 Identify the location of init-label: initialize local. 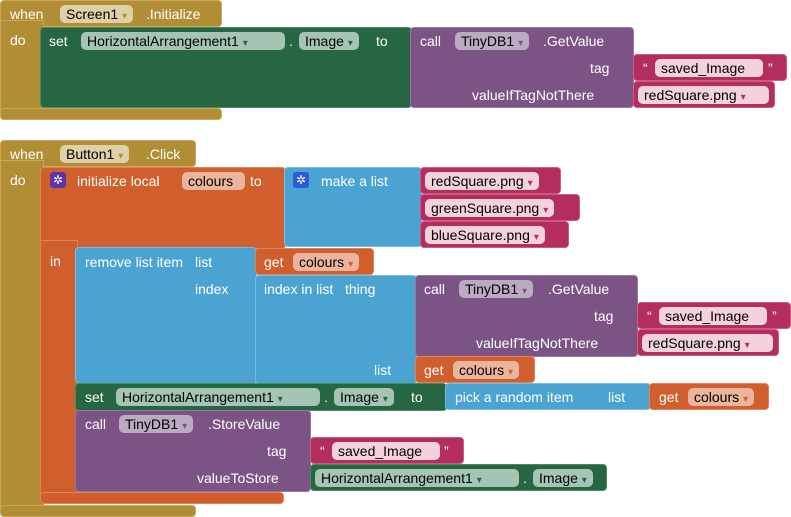
(118, 181).